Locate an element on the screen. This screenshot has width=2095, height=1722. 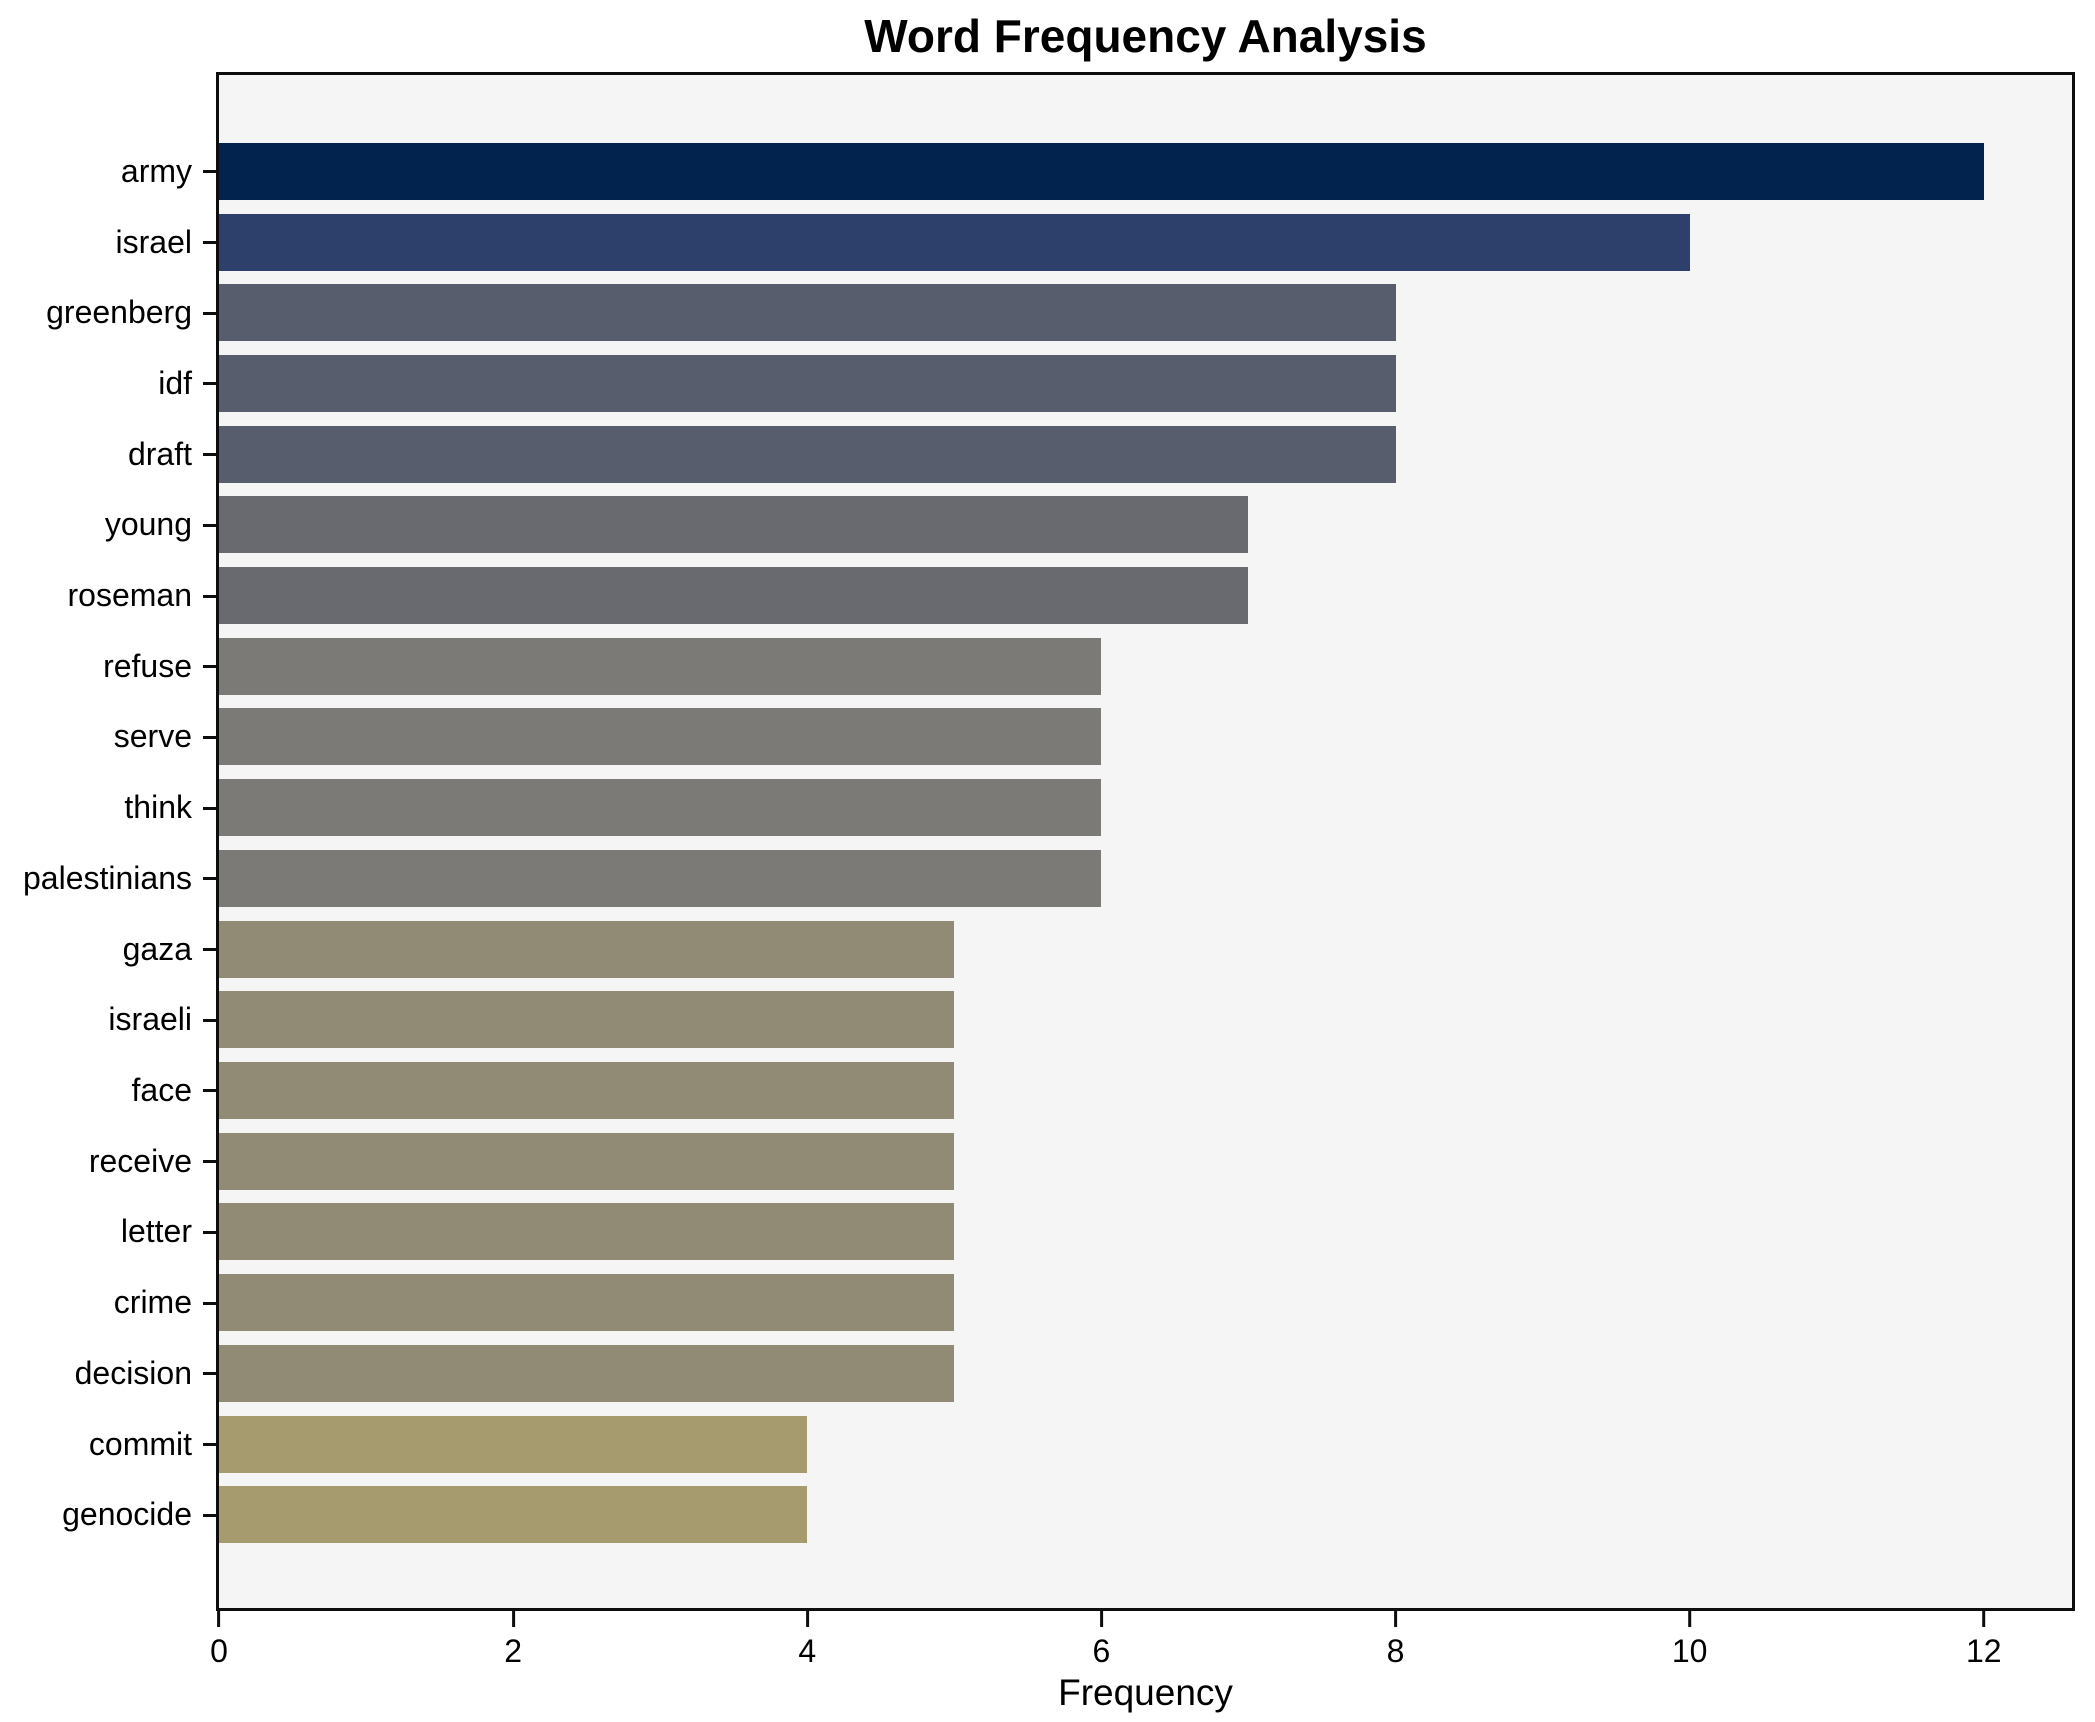
x-tick: 0 is located at coordinates (219, 1640).